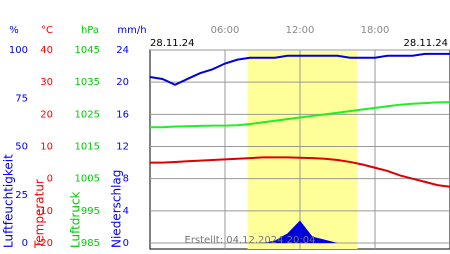  Describe the element at coordinates (122, 114) in the screenshot. I see `y-tick-label: 16` at that location.